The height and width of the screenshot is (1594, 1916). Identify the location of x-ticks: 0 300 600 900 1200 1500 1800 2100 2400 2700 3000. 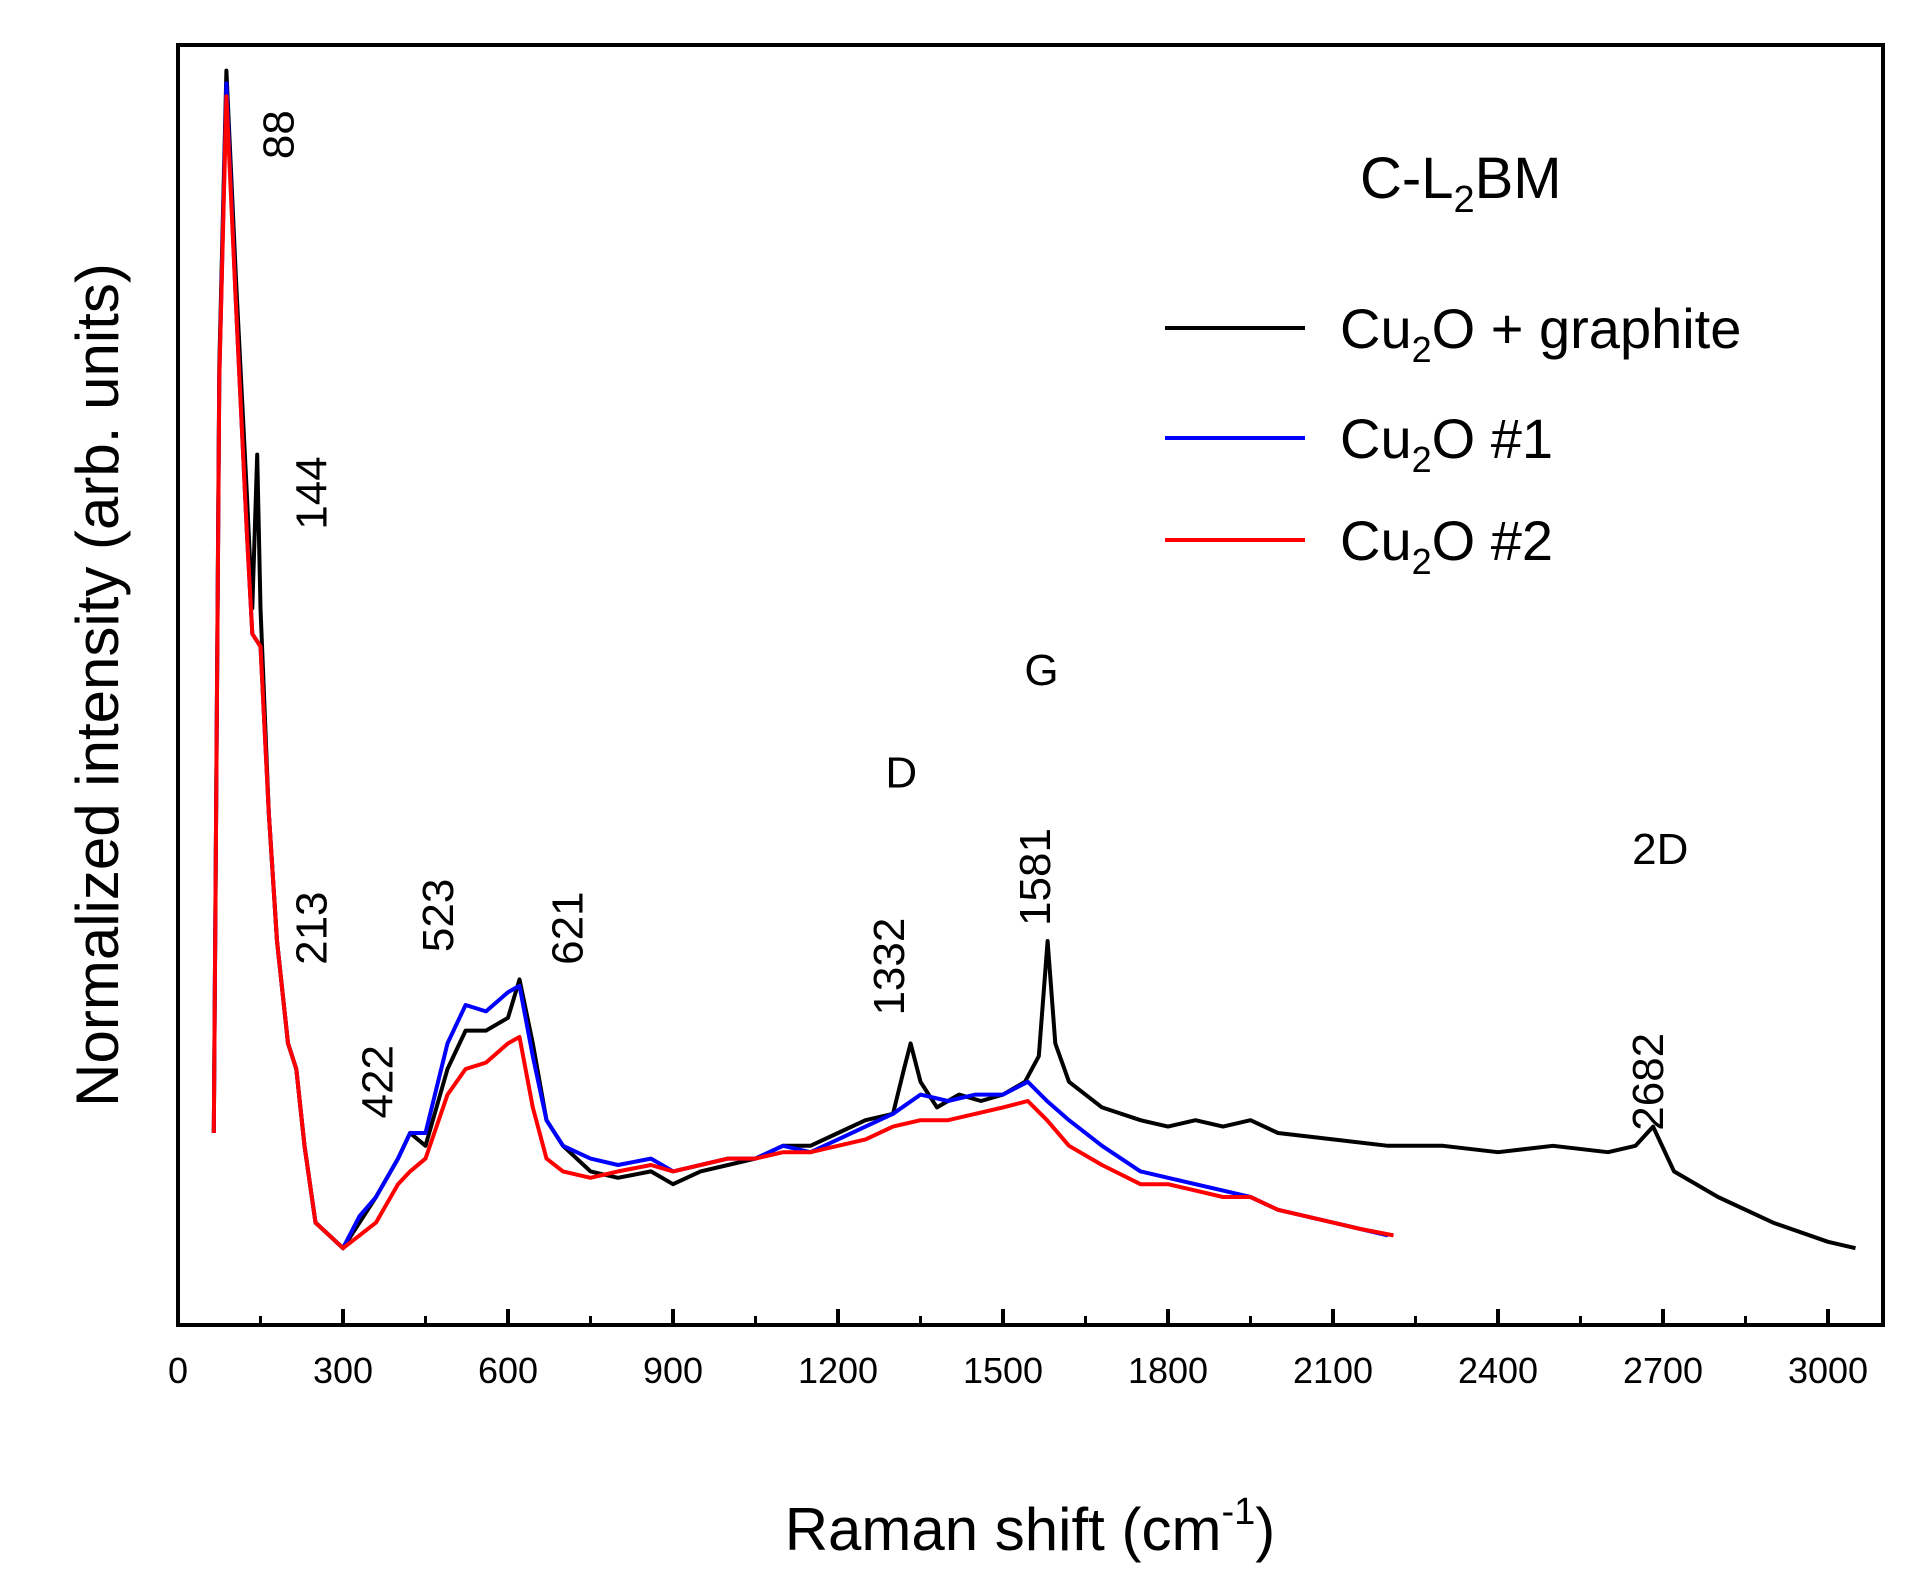
(1018, 1350).